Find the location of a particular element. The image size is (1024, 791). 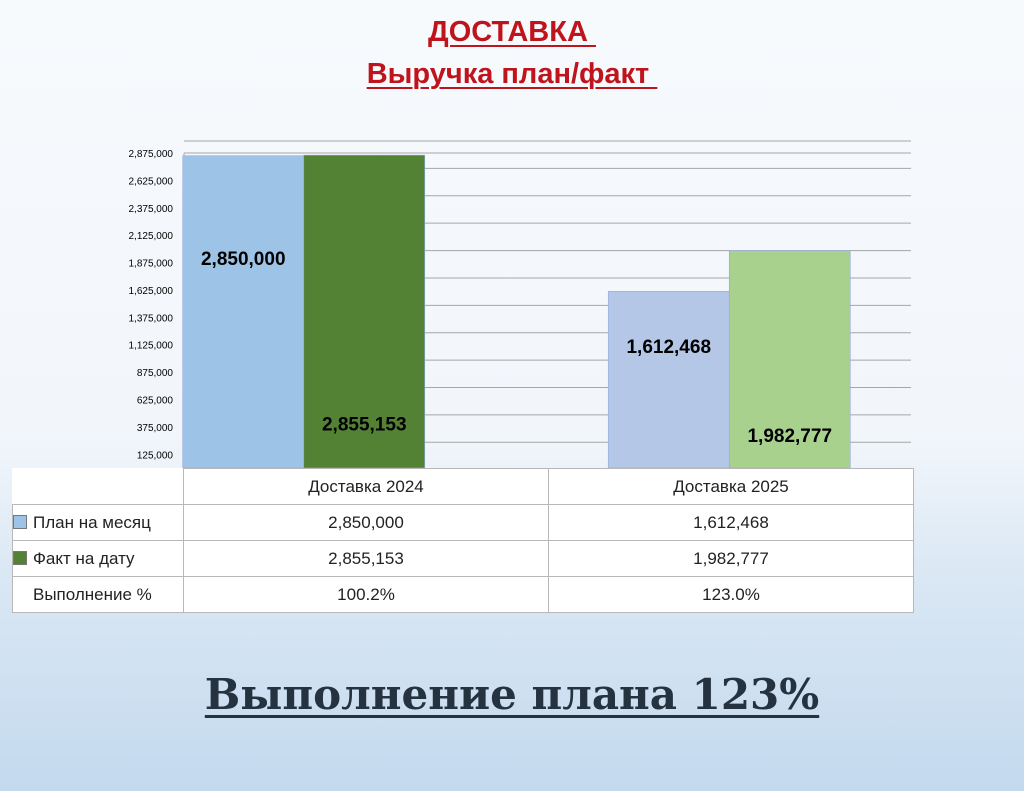

row-label: План на месяц is located at coordinates (92, 522).